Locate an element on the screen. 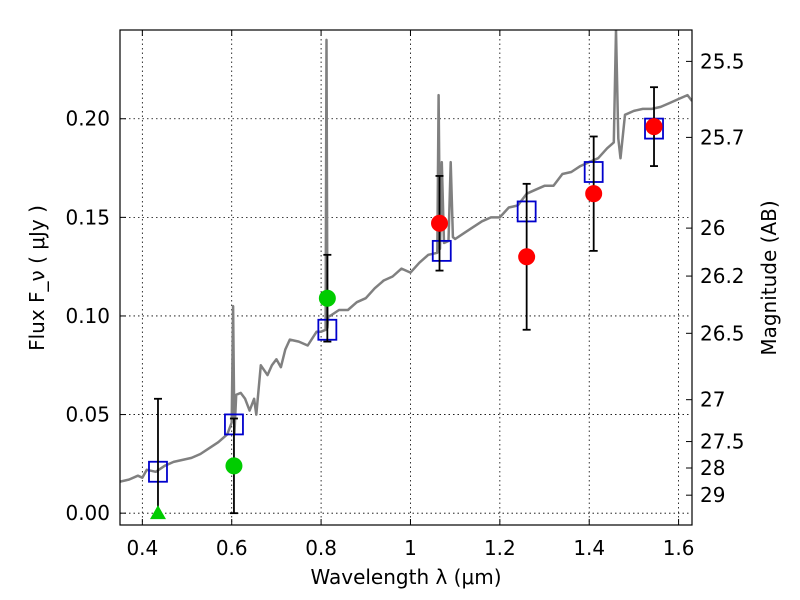 Image resolution: width=800 pixels, height=600 pixels. x-tick-label: 1 is located at coordinates (410, 548).